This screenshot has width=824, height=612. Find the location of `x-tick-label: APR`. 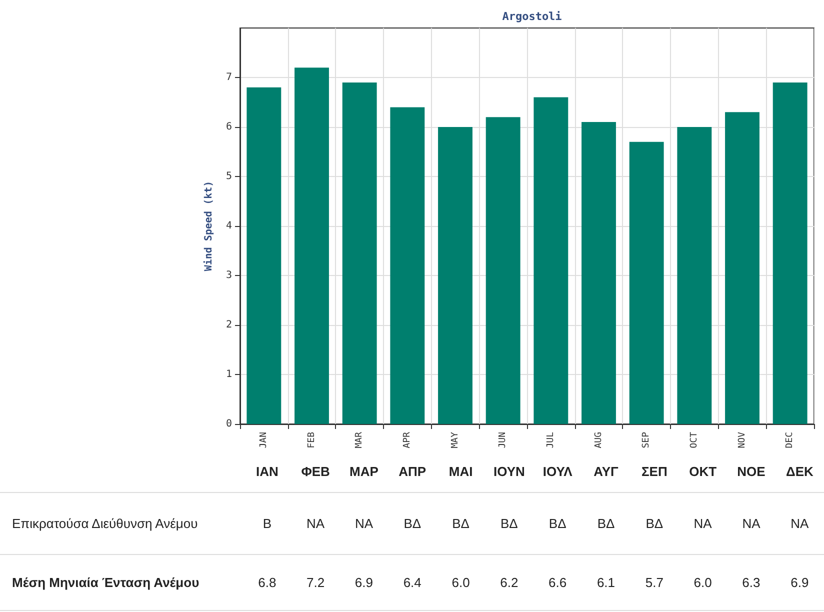

x-tick-label: APR is located at coordinates (407, 439).